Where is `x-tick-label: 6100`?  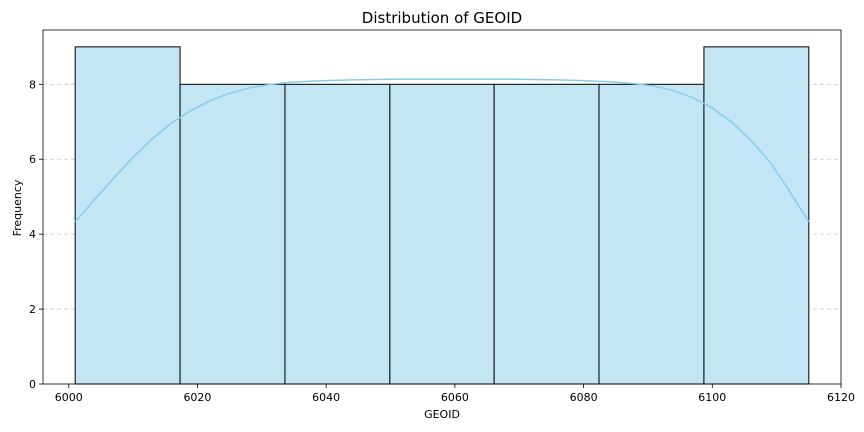
x-tick-label: 6100 is located at coordinates (712, 397).